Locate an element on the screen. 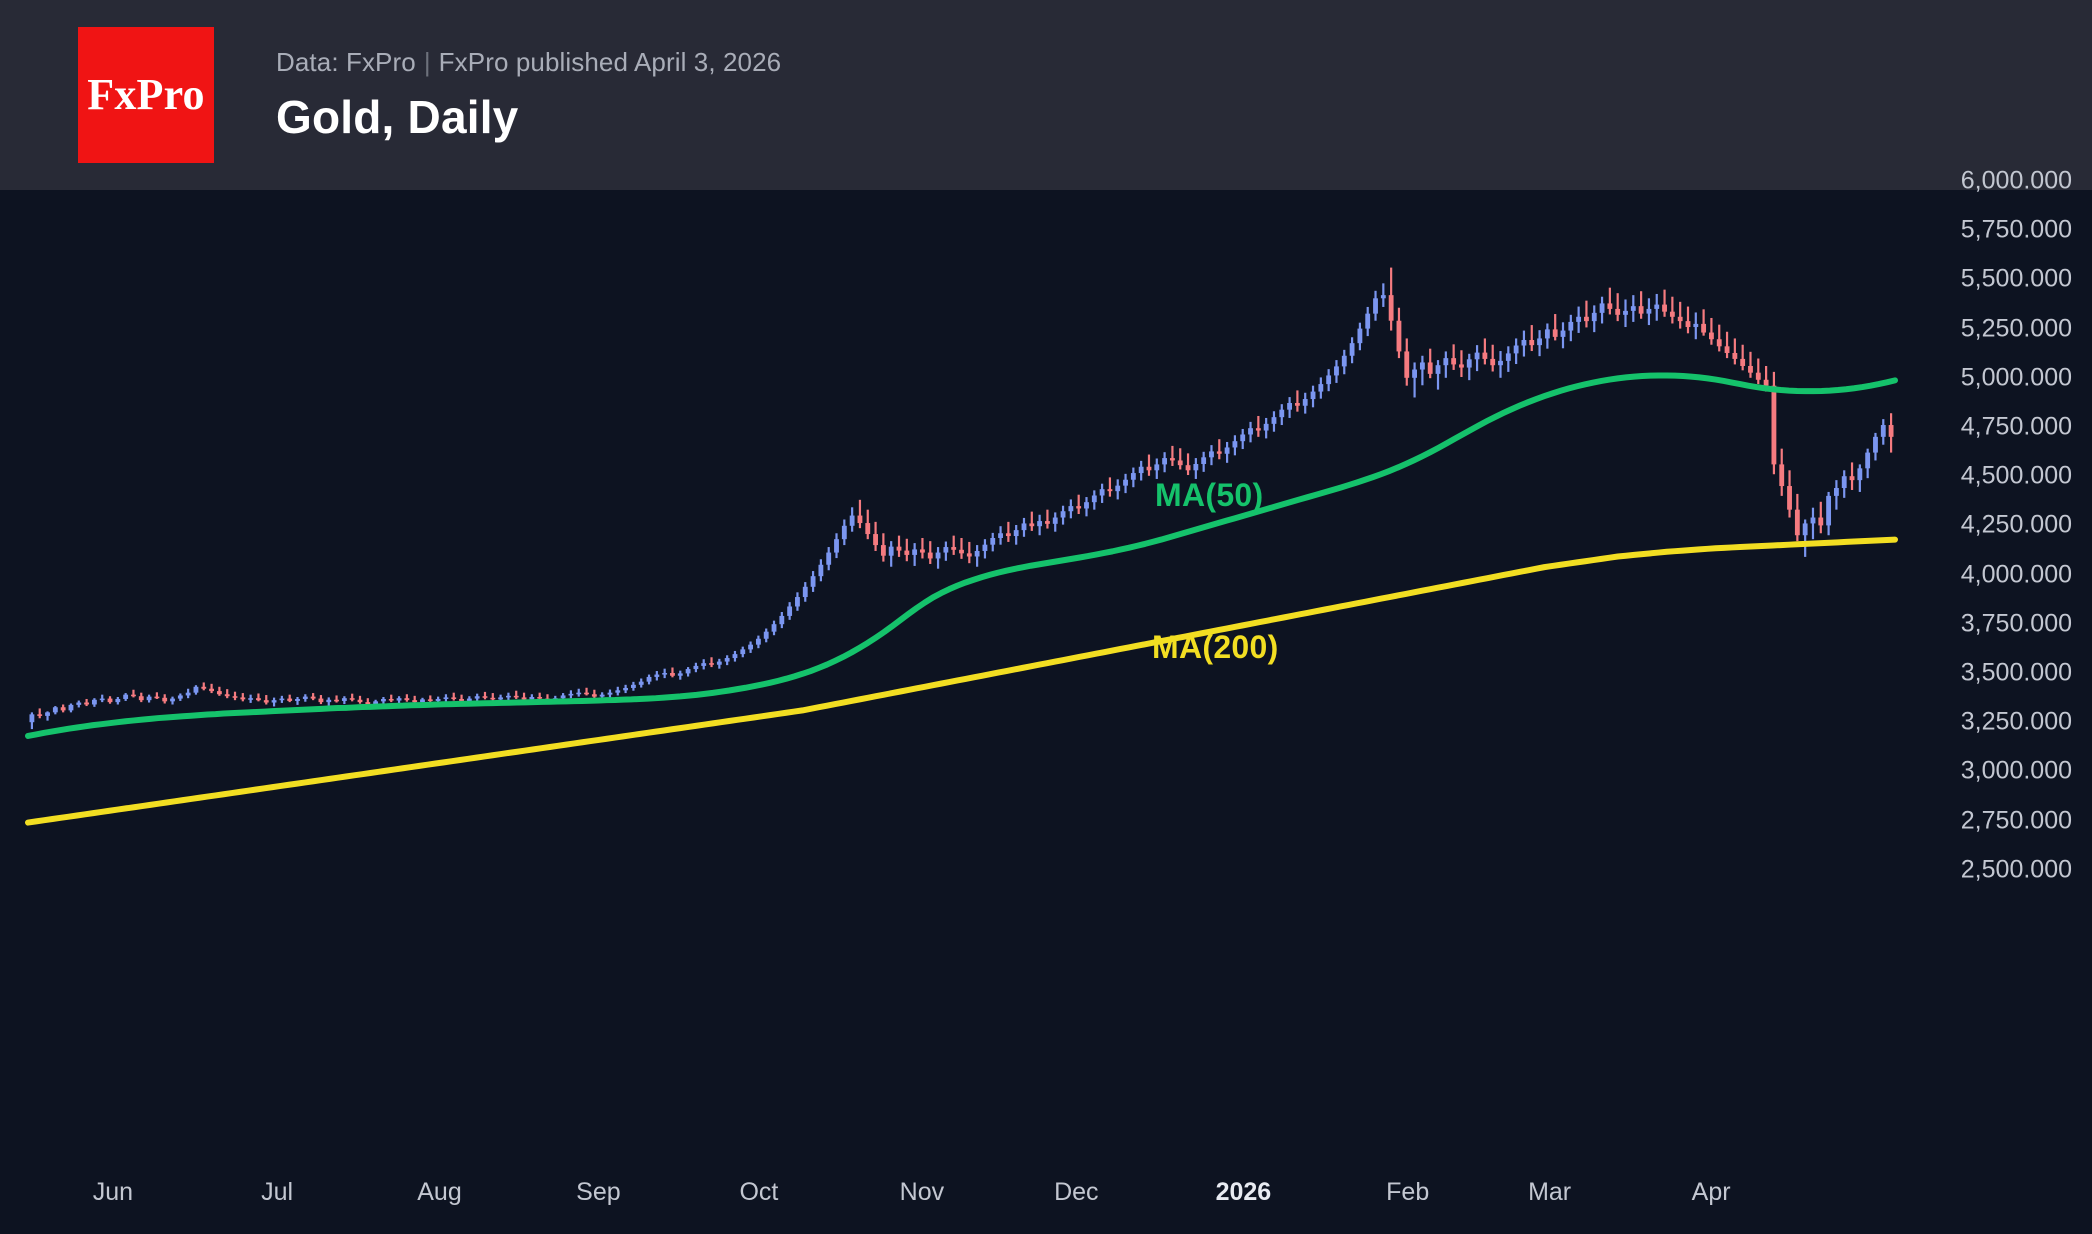 This screenshot has width=2092, height=1234. x-axis-tick: 2026 is located at coordinates (1243, 1192).